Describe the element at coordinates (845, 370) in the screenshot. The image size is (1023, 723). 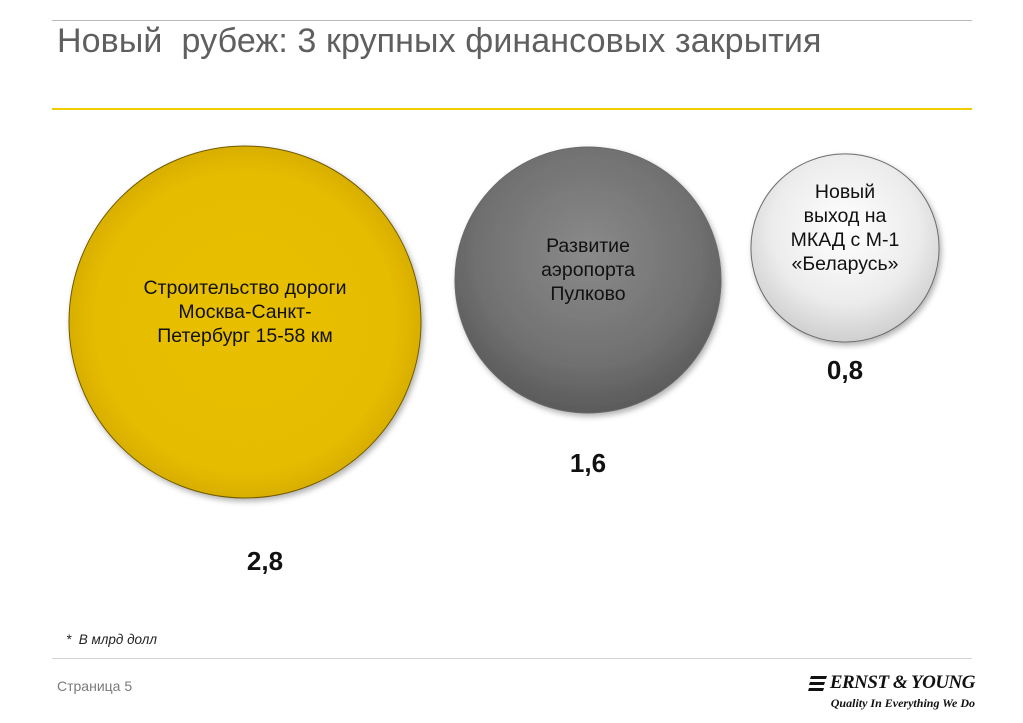
I see `bubble-3-value-label: 0,8` at that location.